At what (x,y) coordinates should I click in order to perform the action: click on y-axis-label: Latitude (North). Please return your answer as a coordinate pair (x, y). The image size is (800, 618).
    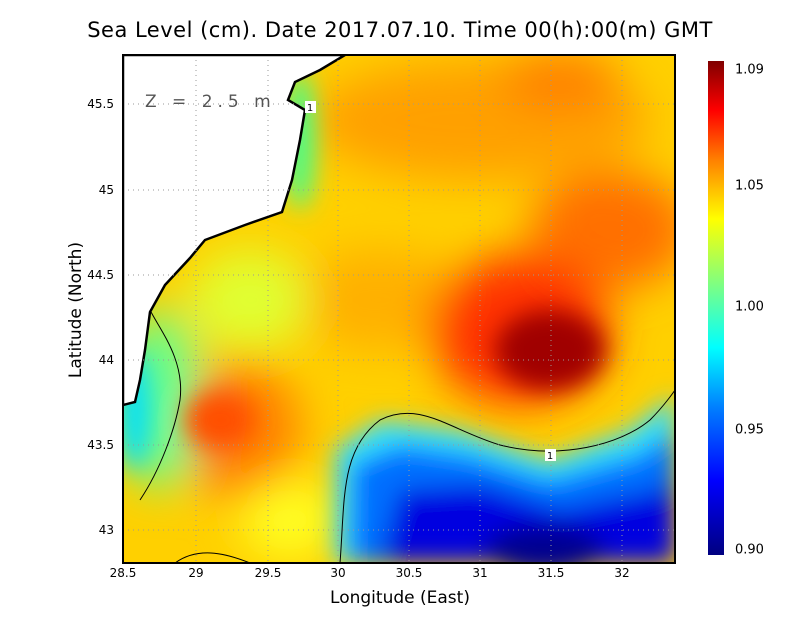
    Looking at the image, I should click on (76, 310).